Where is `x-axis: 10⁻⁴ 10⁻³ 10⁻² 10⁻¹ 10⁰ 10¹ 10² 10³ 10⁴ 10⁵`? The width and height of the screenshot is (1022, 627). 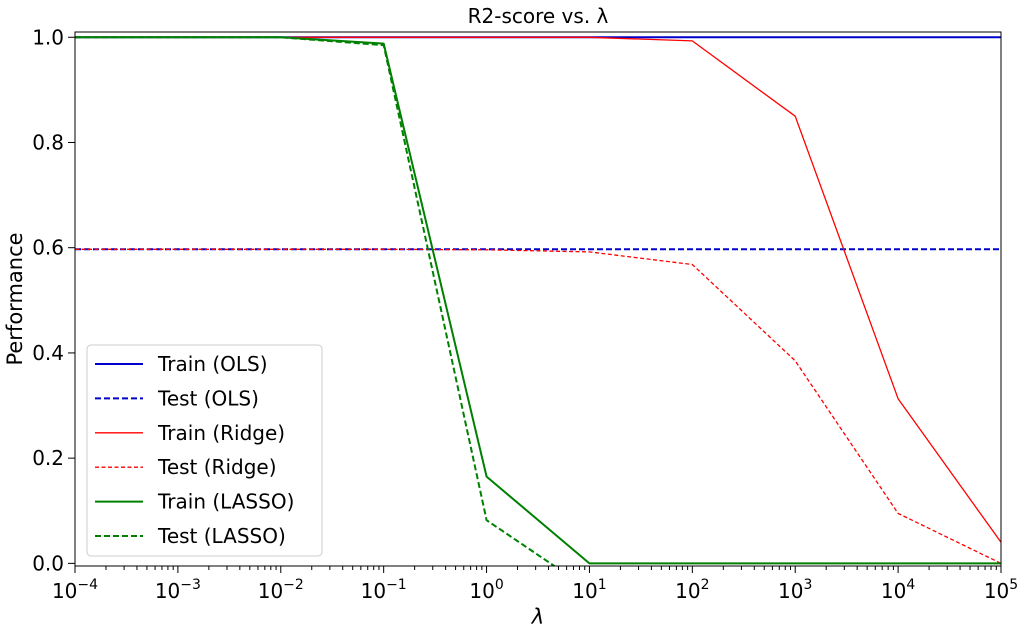 x-axis: 10⁻⁴ 10⁻³ 10⁻² 10⁻¹ 10⁰ 10¹ 10² 10³ 10⁴ 10⁵ is located at coordinates (535, 584).